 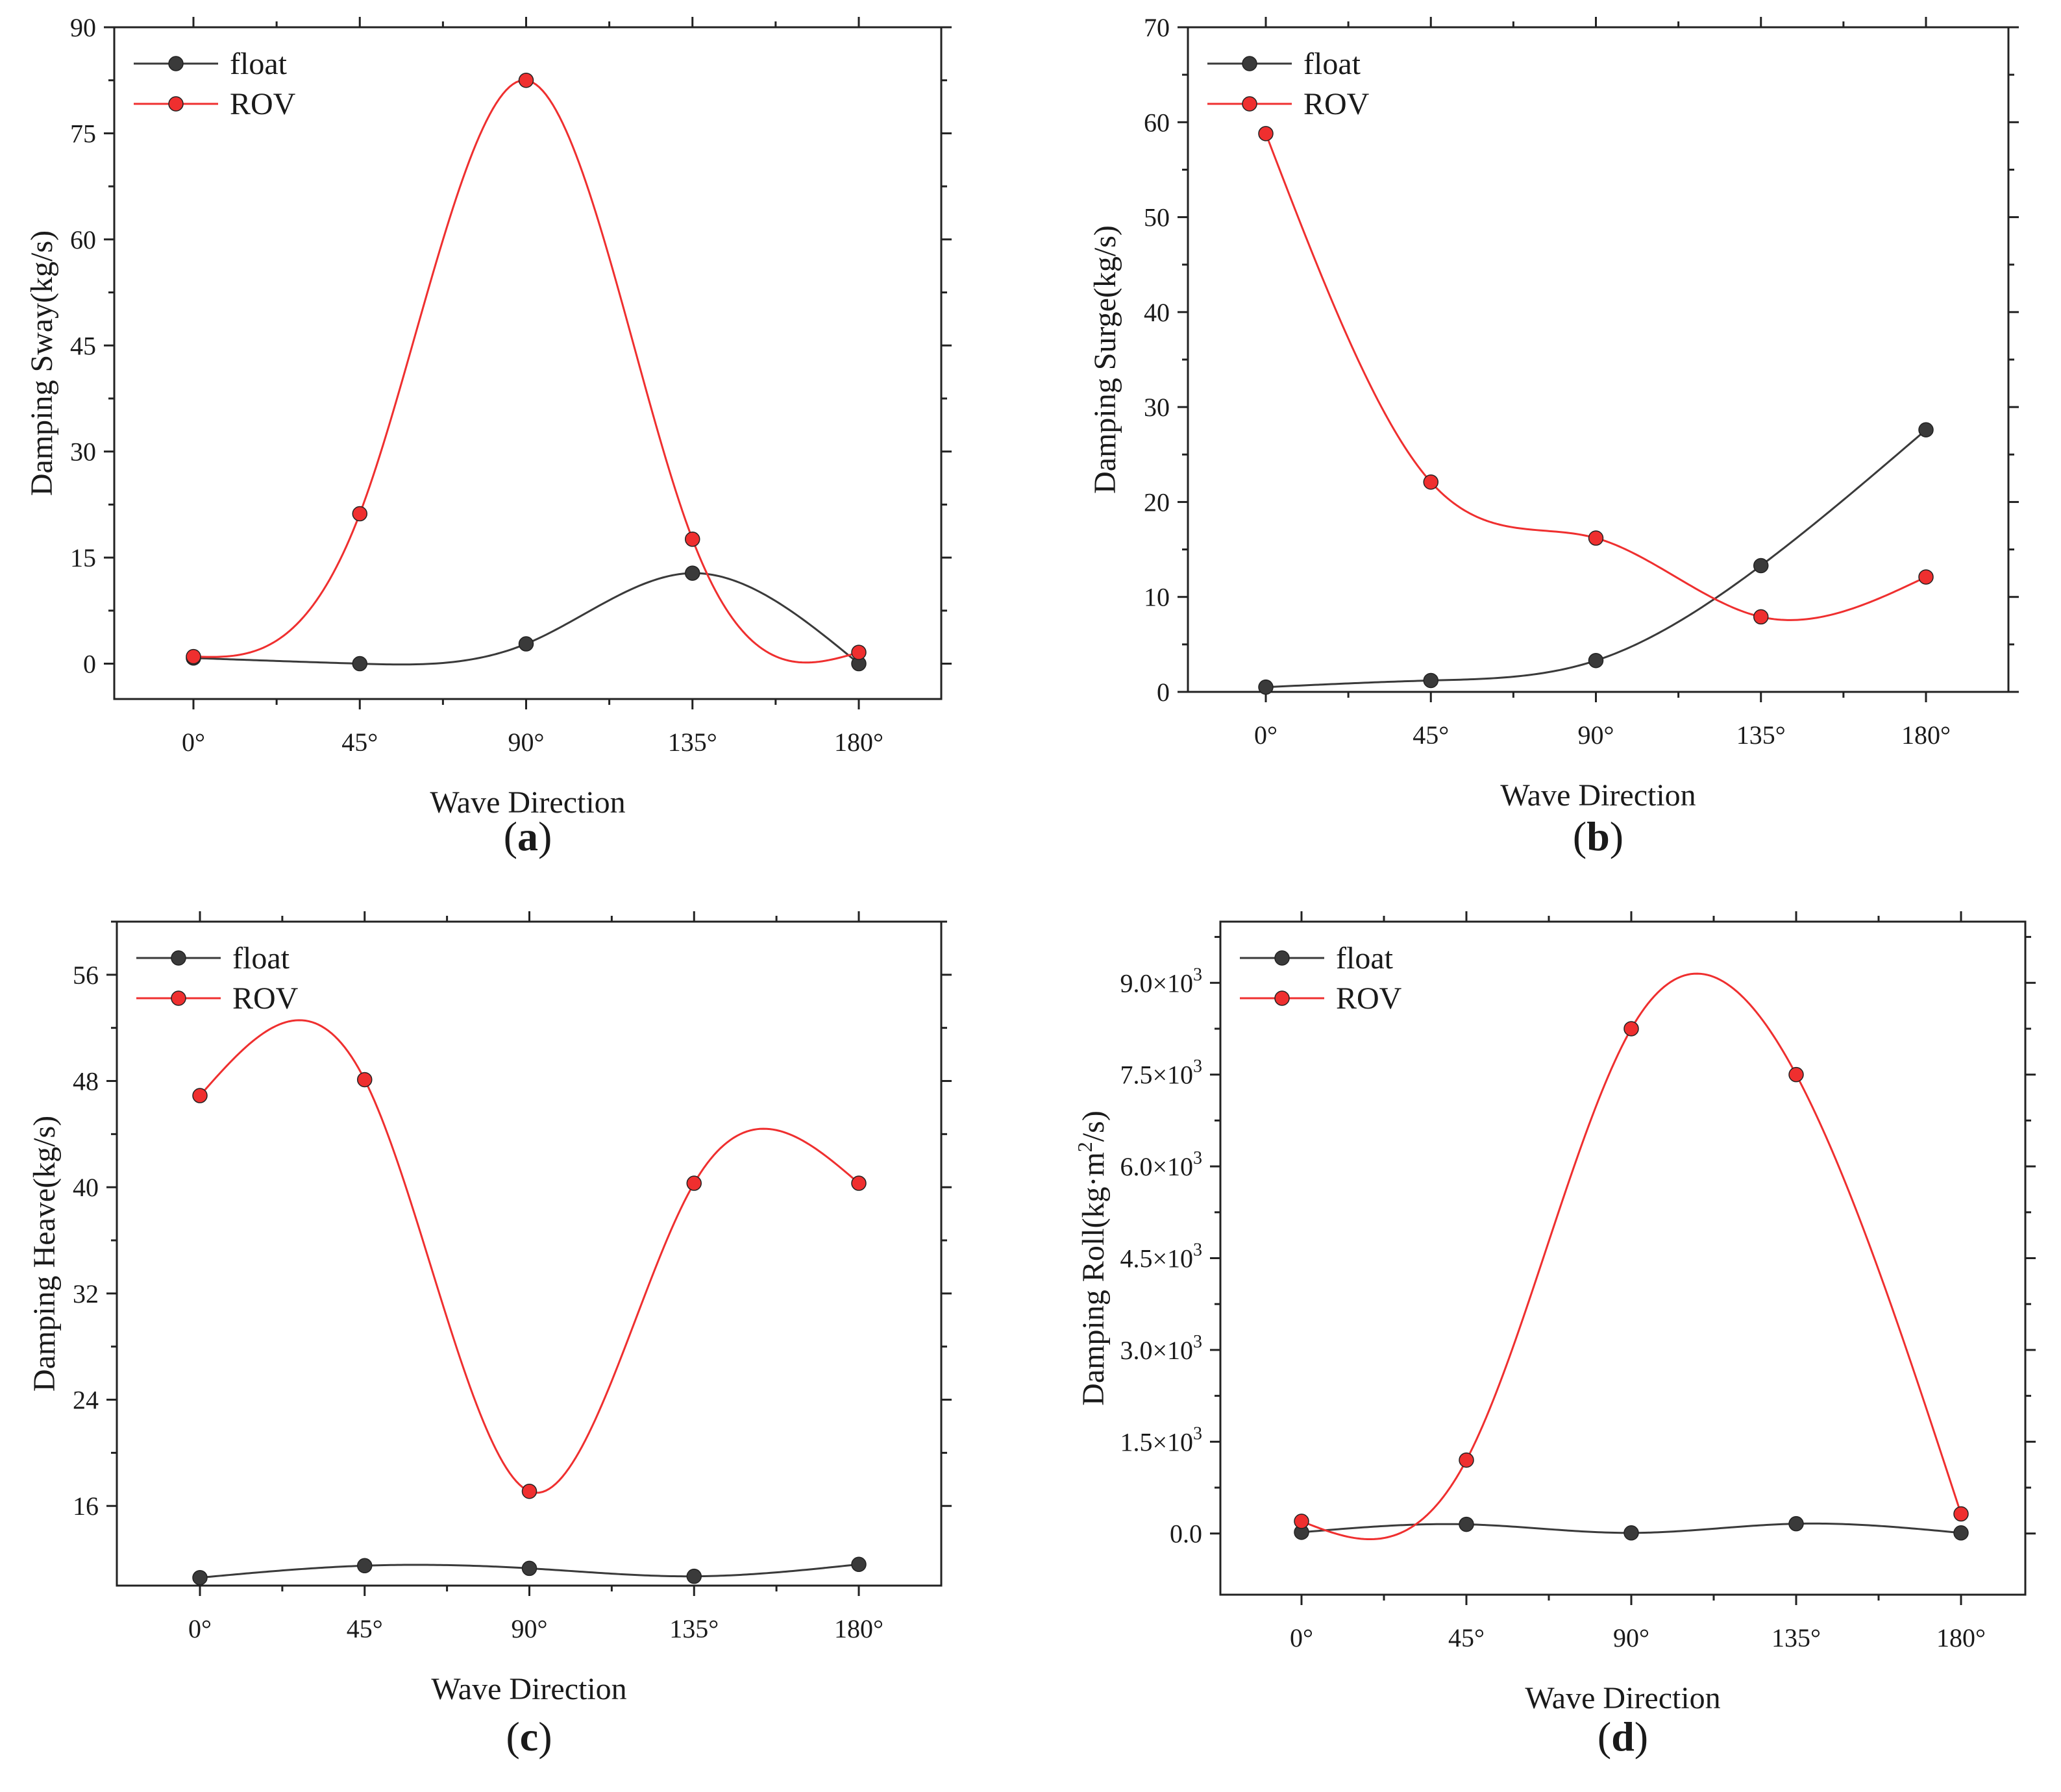 What do you see at coordinates (86, 975) in the screenshot?
I see `y-tick-label: 56` at bounding box center [86, 975].